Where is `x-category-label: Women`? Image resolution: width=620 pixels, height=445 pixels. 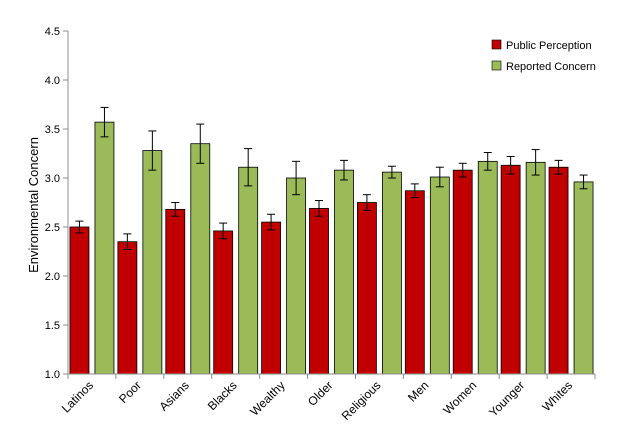 x-category-label: Women is located at coordinates (459, 397).